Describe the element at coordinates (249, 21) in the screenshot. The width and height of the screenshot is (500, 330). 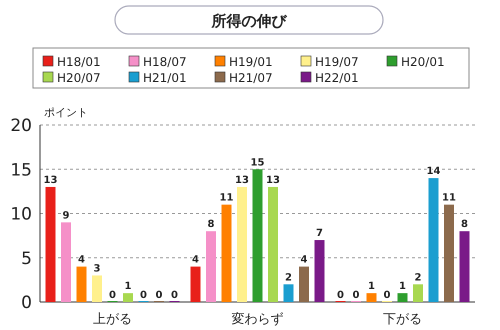
I see `chart-title: 所得の伸び` at that location.